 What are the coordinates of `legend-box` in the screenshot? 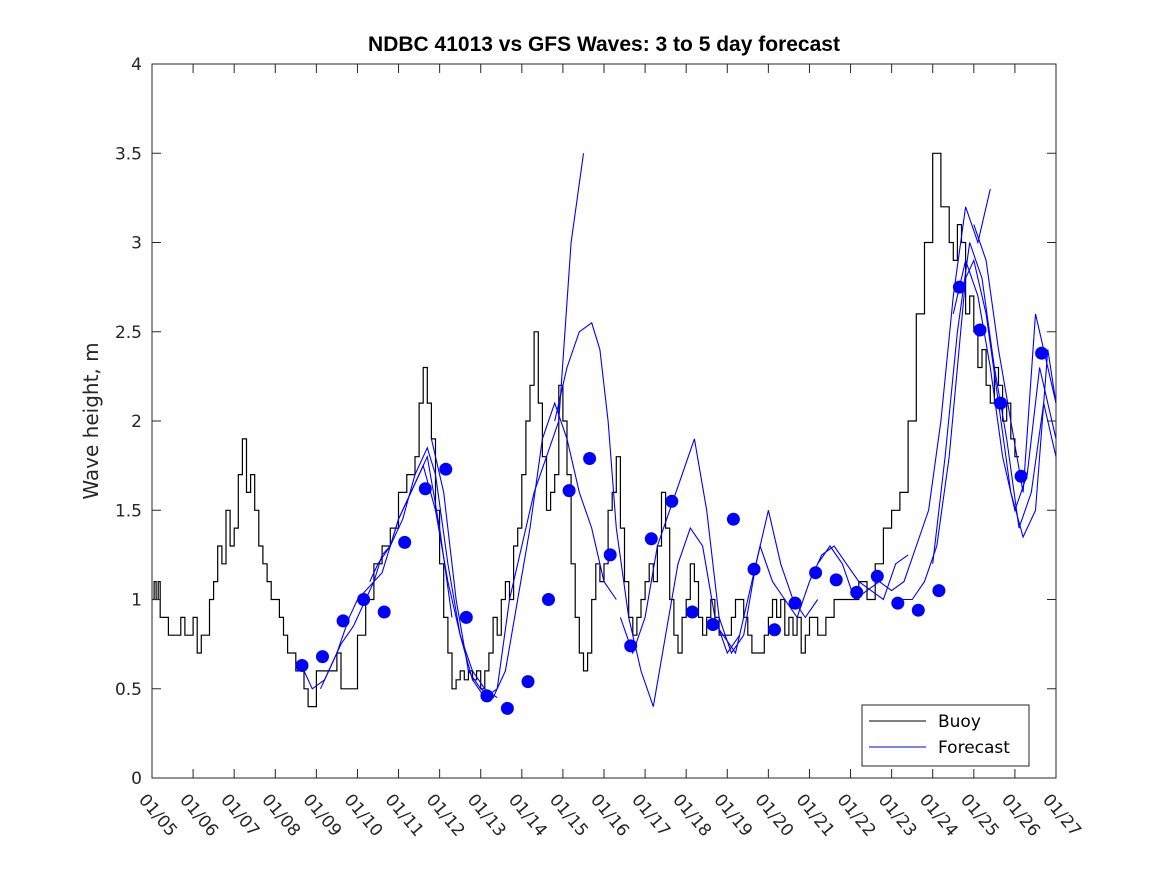 It's located at (945, 735).